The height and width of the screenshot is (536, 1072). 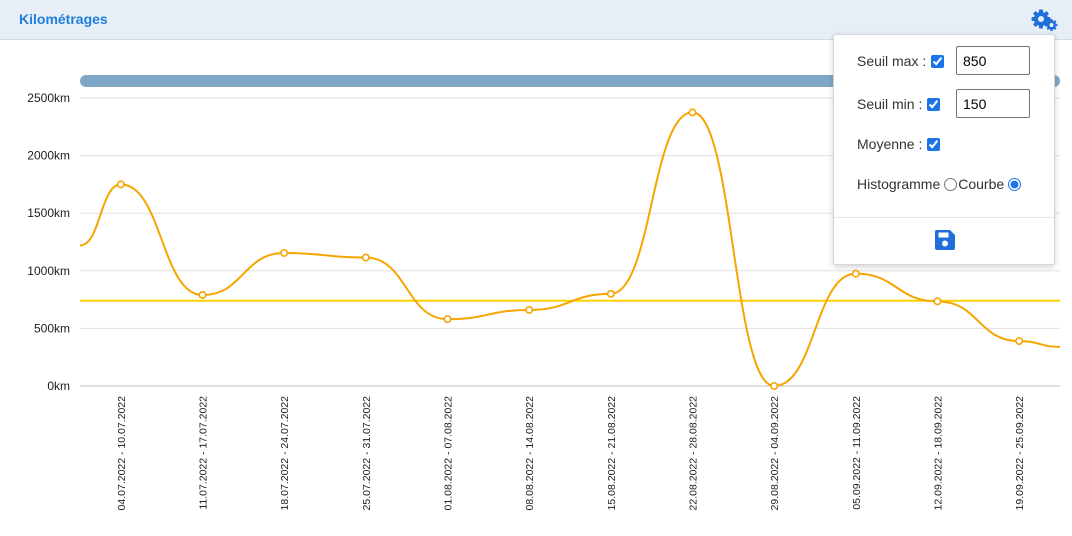 What do you see at coordinates (204, 453) in the screenshot?
I see `x-tick-label: 11.07.2022 - 17.07.2022` at bounding box center [204, 453].